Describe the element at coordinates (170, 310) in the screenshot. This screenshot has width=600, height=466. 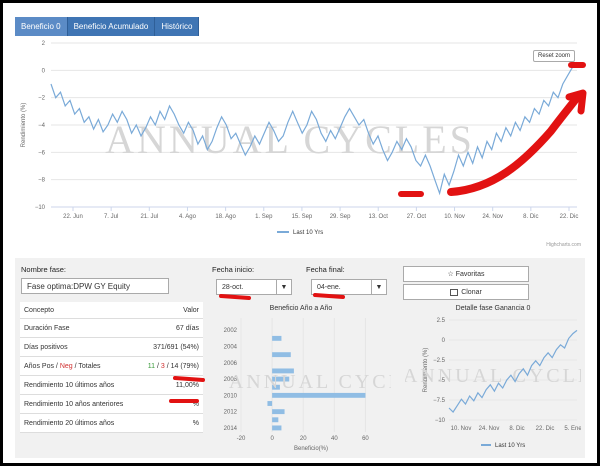
I see `valor-header: Valor` at that location.